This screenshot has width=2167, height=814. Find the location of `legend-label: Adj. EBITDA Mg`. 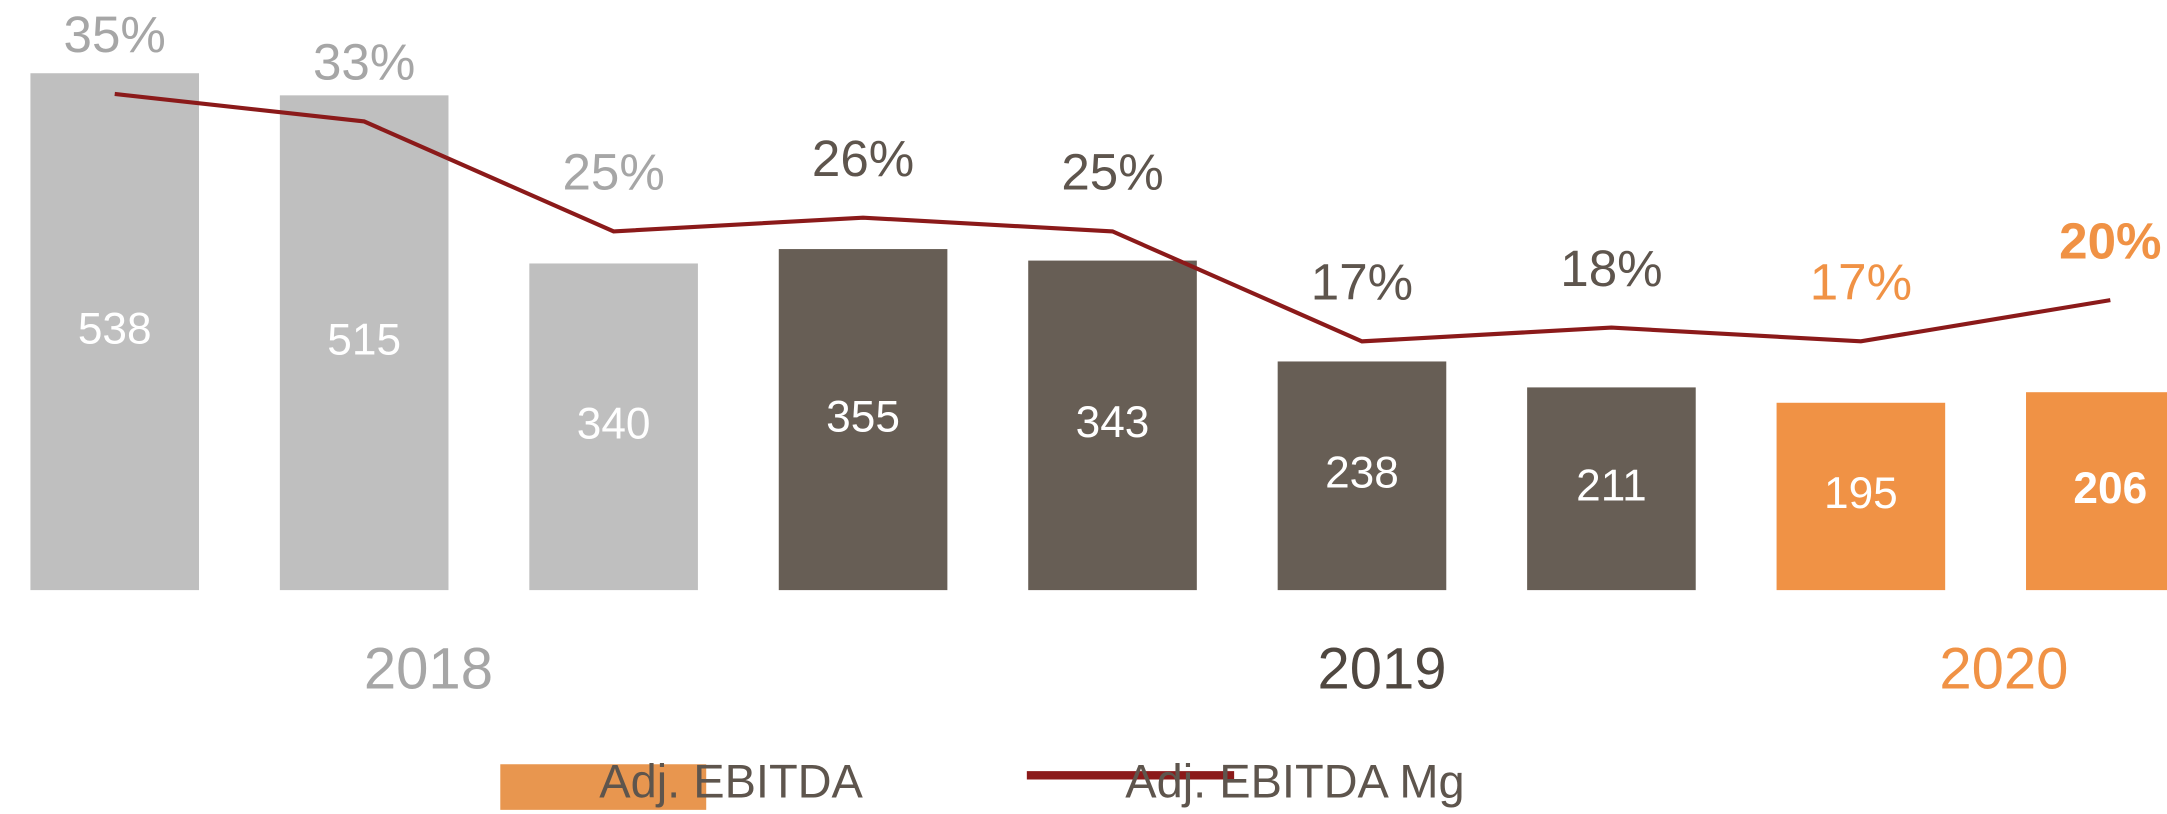

legend-label: Adj. EBITDA Mg is located at coordinates (1294, 780).